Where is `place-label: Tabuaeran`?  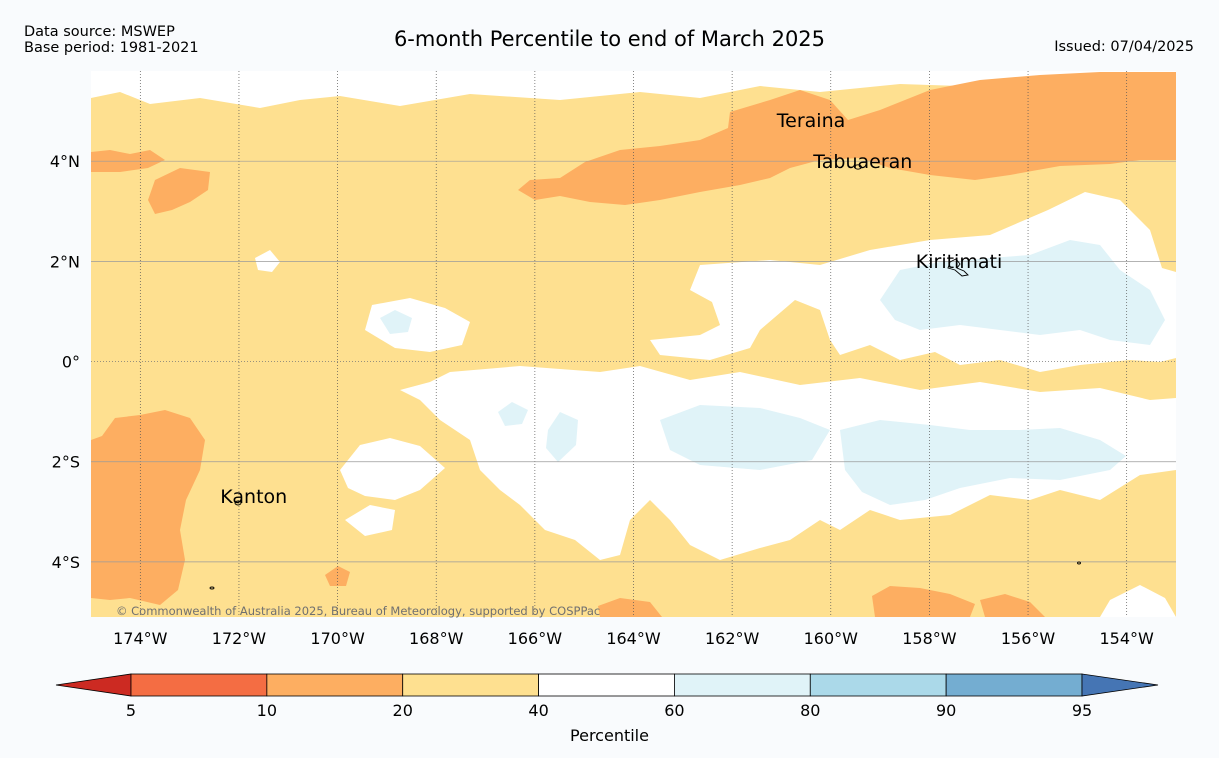
place-label: Tabuaeran is located at coordinates (862, 162).